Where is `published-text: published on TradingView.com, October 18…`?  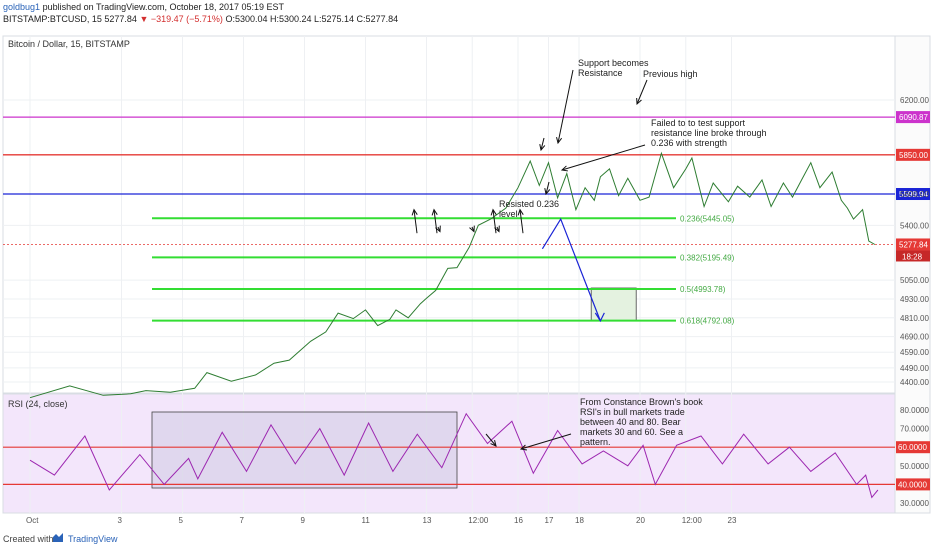 published-text: published on TradingView.com, October 18… is located at coordinates (163, 7).